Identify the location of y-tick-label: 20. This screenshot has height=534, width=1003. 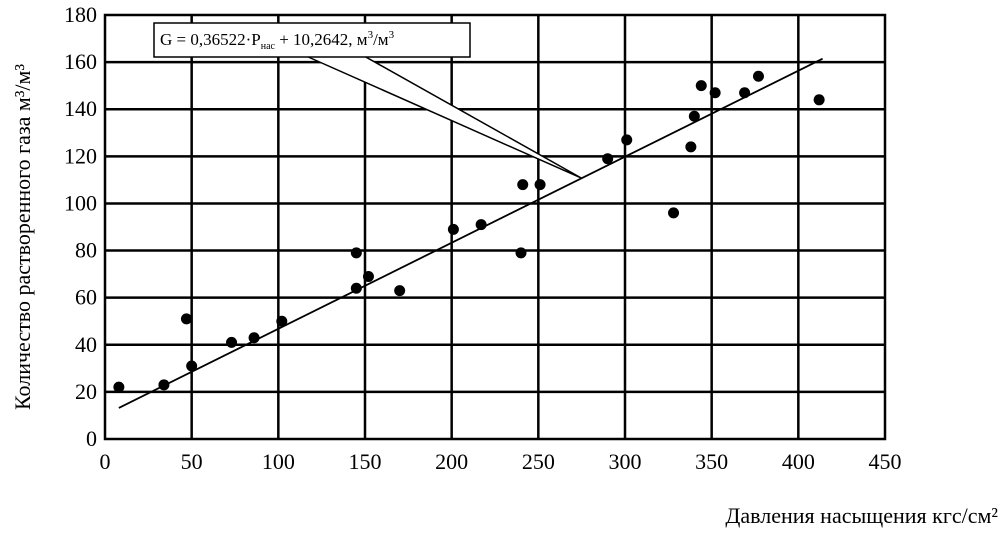
(86, 391).